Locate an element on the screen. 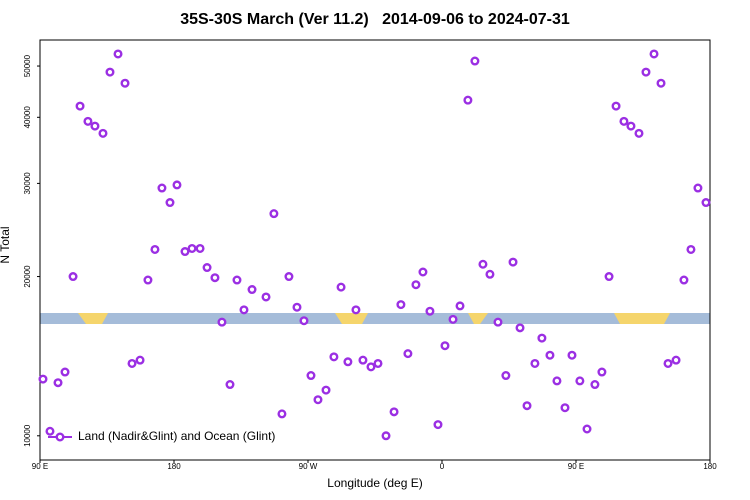 Image resolution: width=750 pixels, height=500 pixels. legend-marker is located at coordinates (60, 437).